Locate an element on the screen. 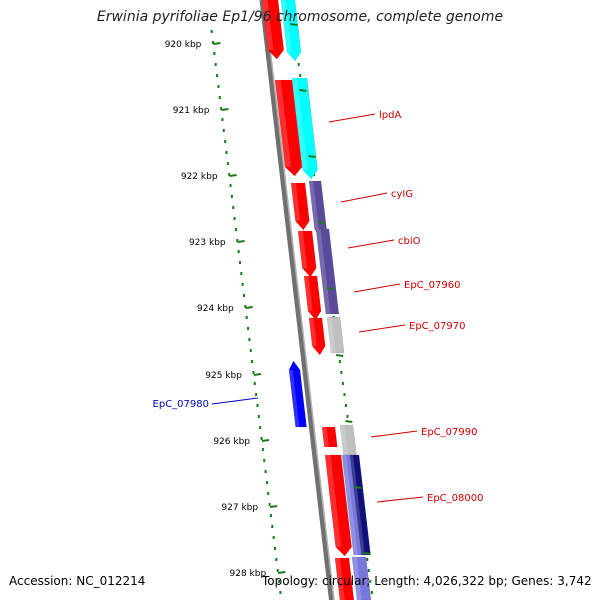  cds-red-9-shade is located at coordinates (340, 579).